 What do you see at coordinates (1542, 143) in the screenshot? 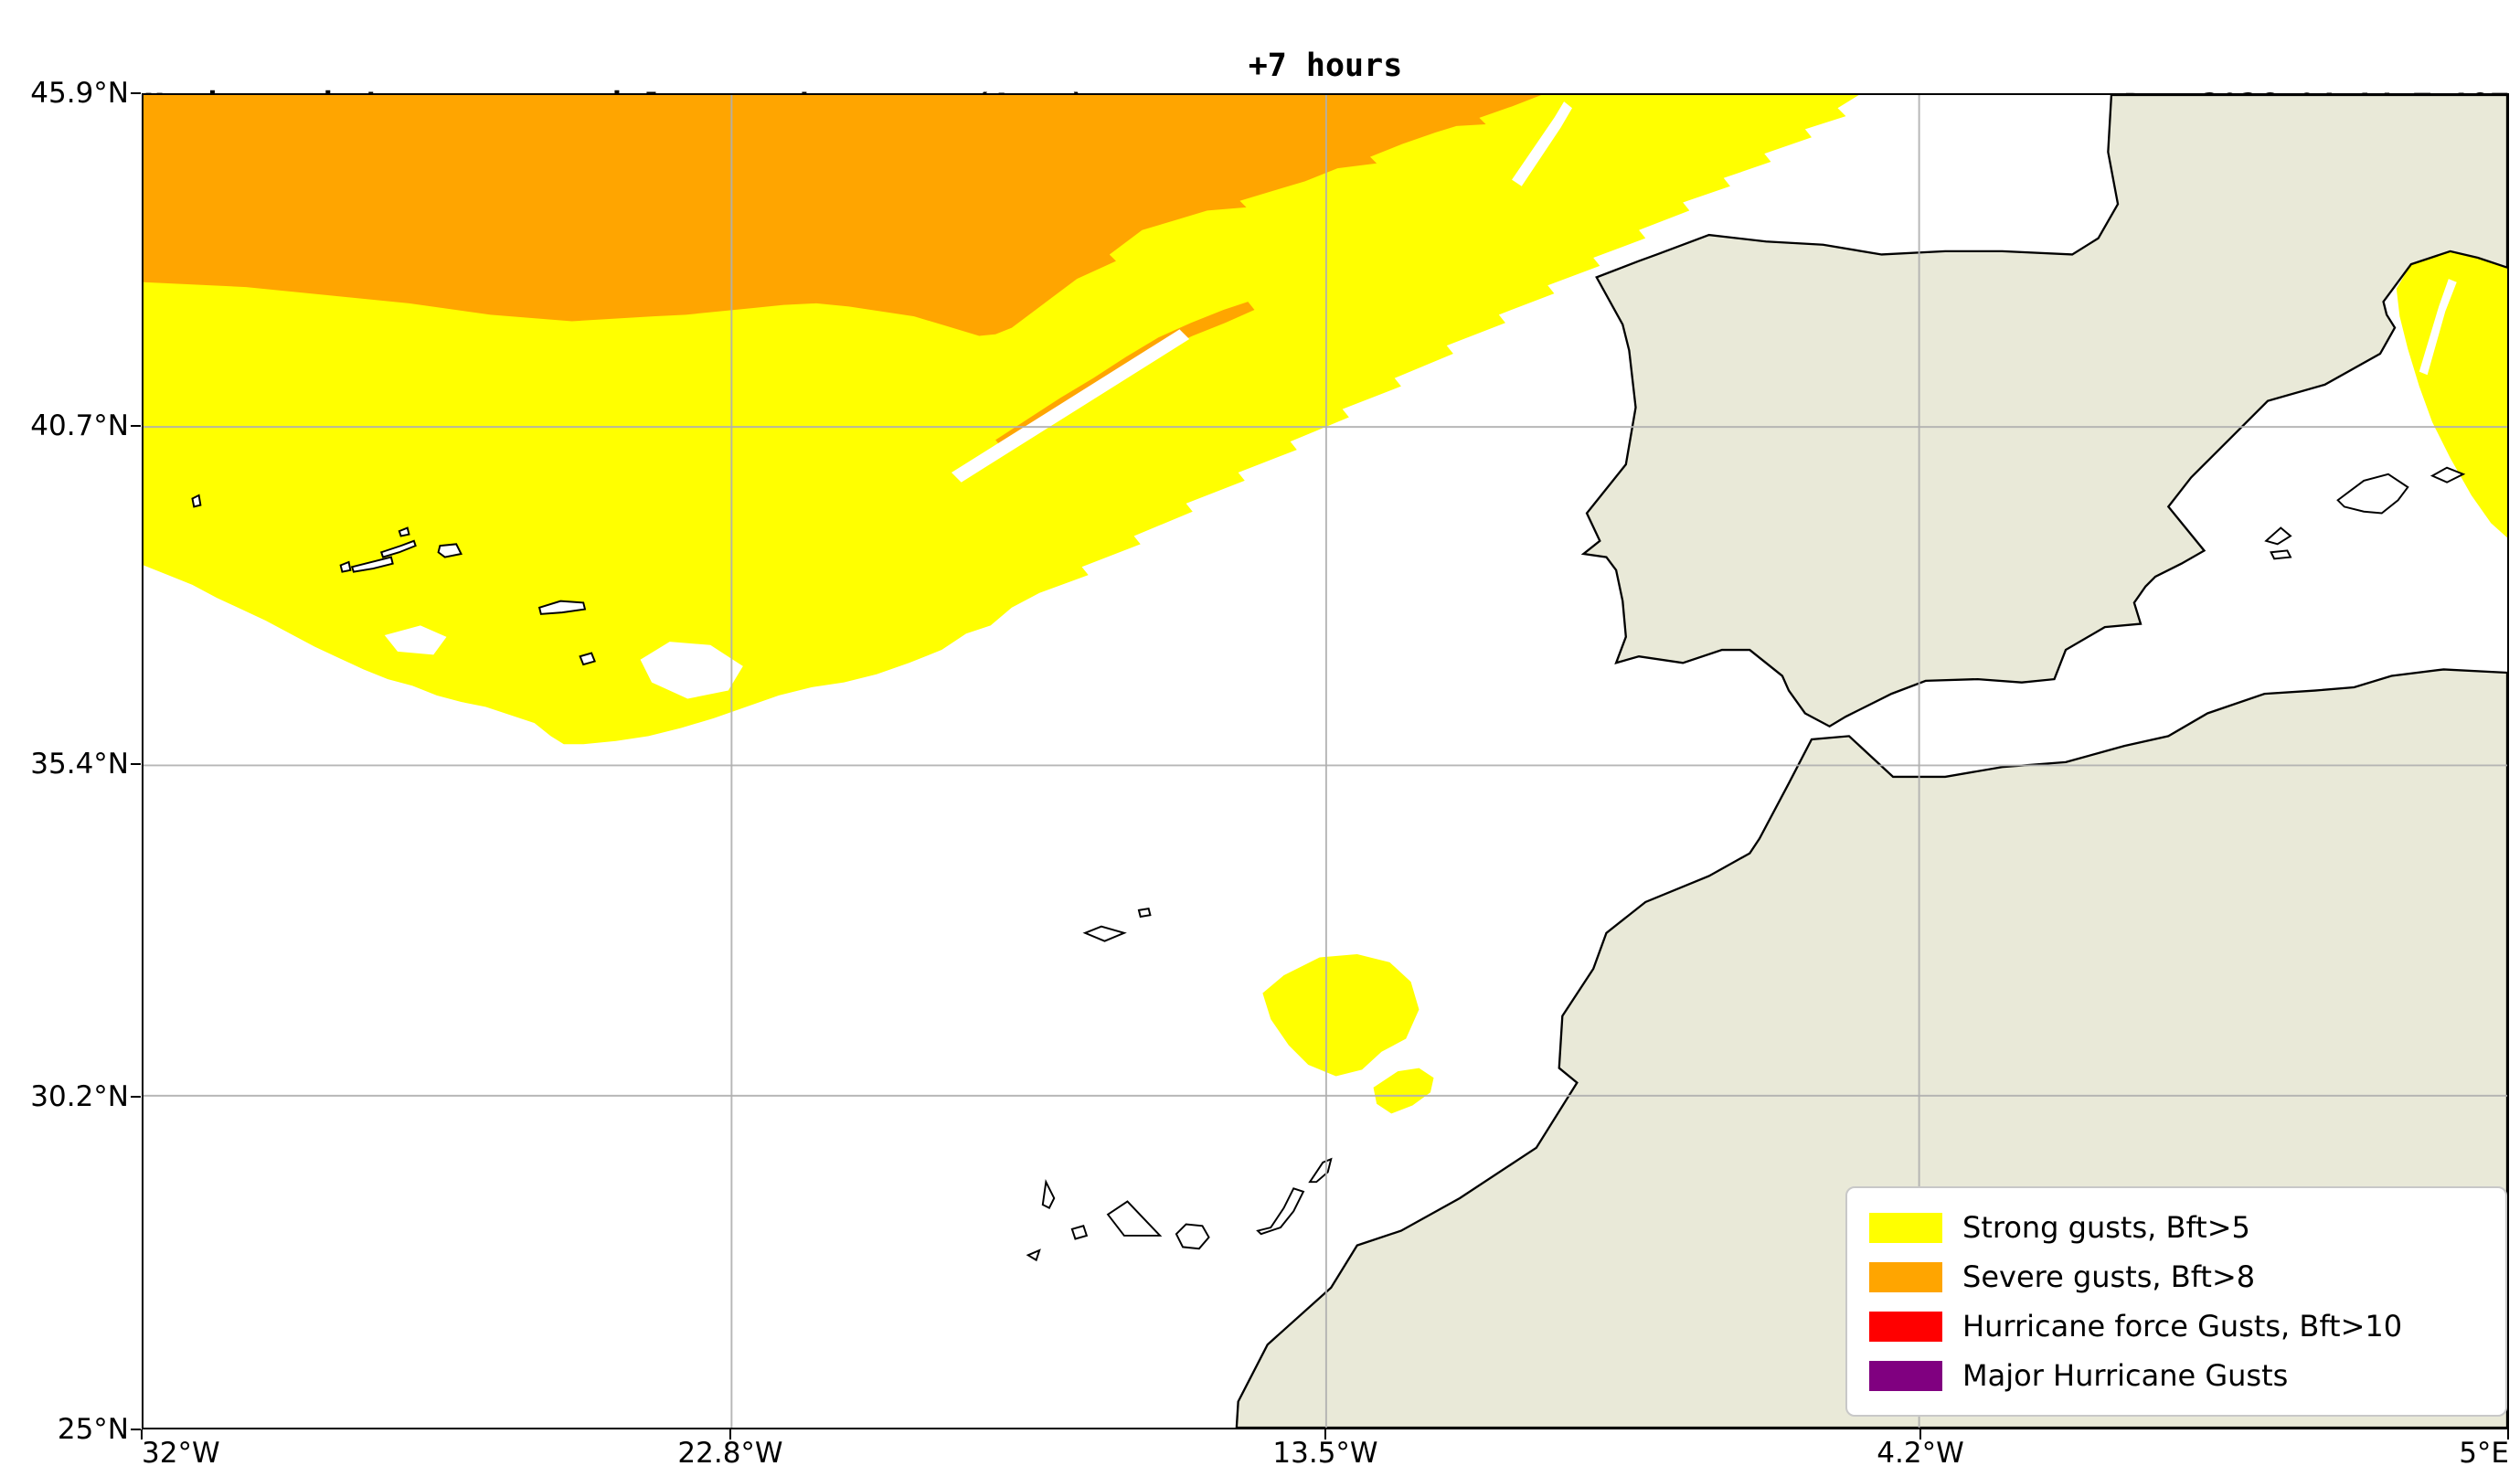
I see `gust-gap-top` at bounding box center [1542, 143].